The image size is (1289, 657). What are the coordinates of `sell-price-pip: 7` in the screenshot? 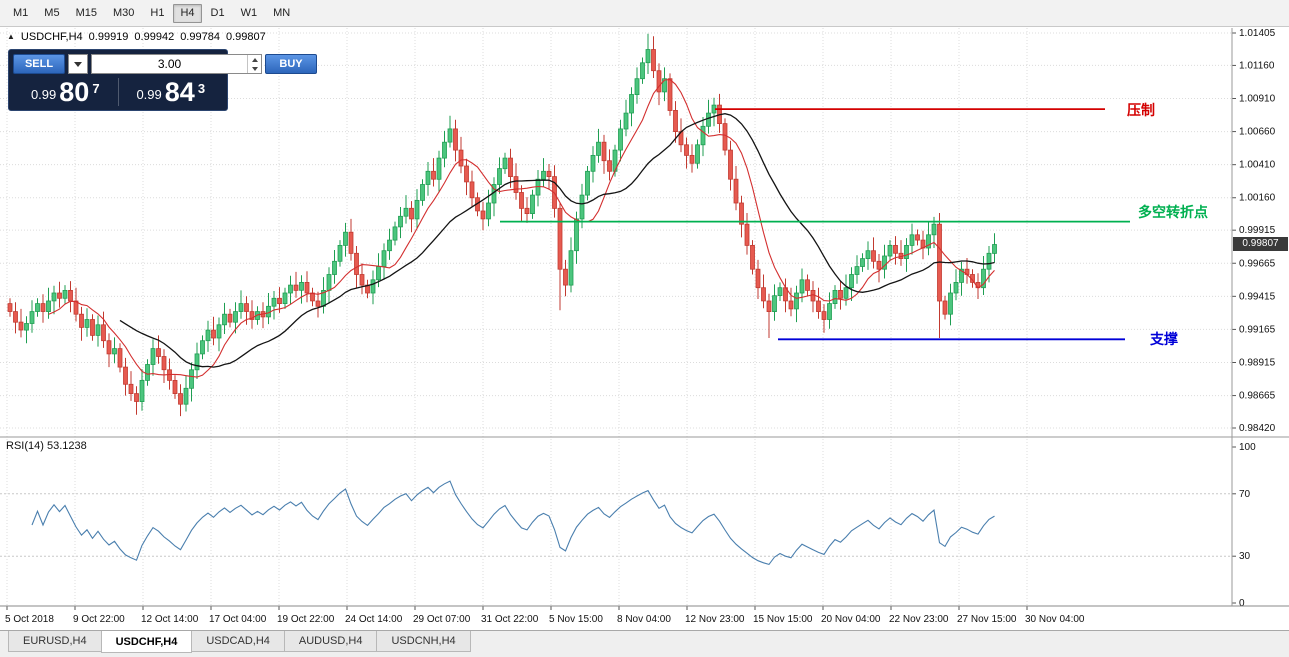 It's located at (96, 88).